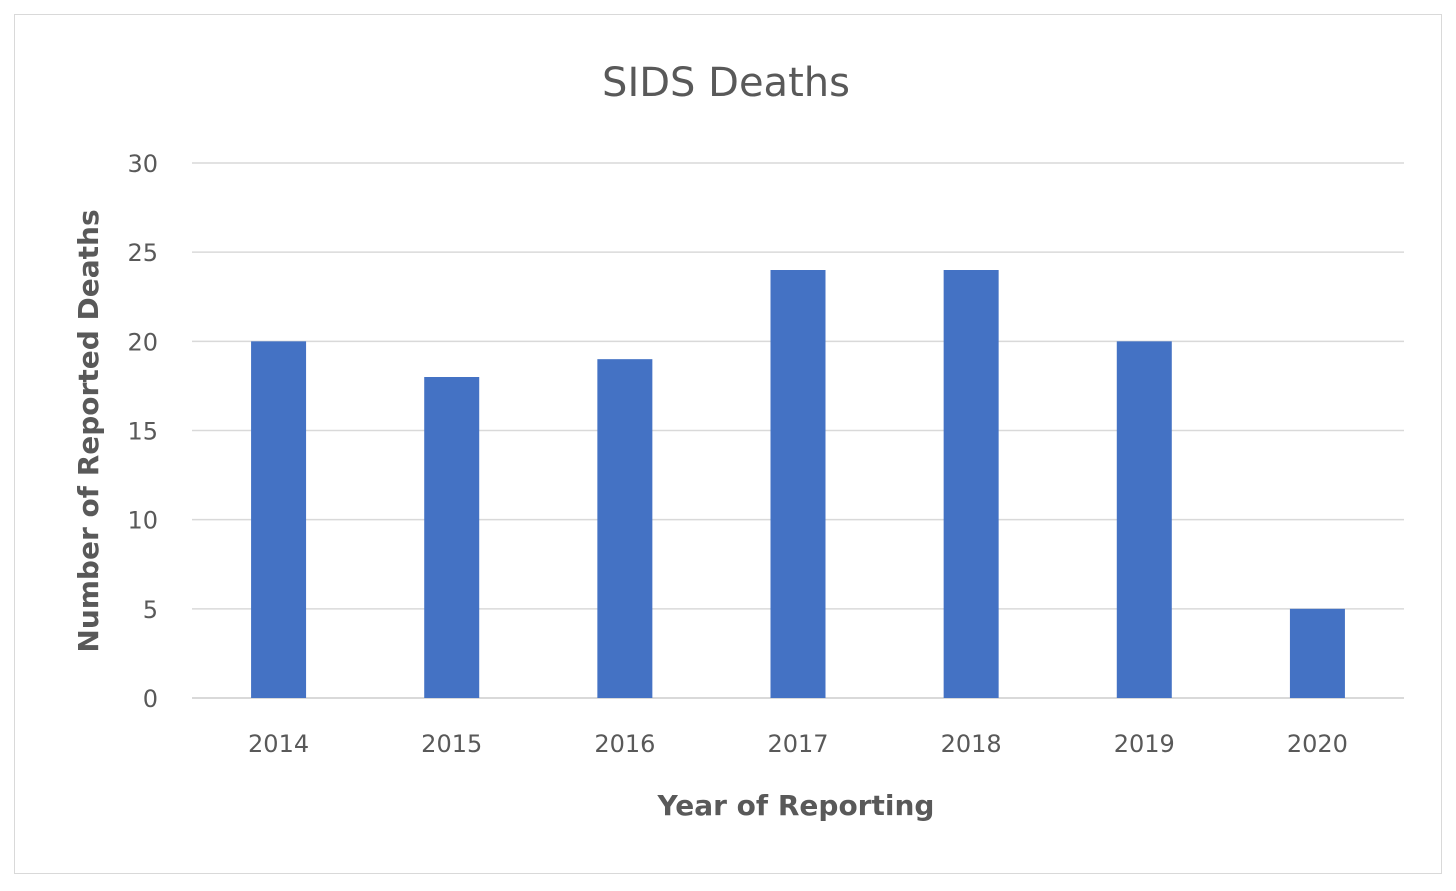 This screenshot has height=891, width=1456. I want to click on bar-2019, so click(1144, 519).